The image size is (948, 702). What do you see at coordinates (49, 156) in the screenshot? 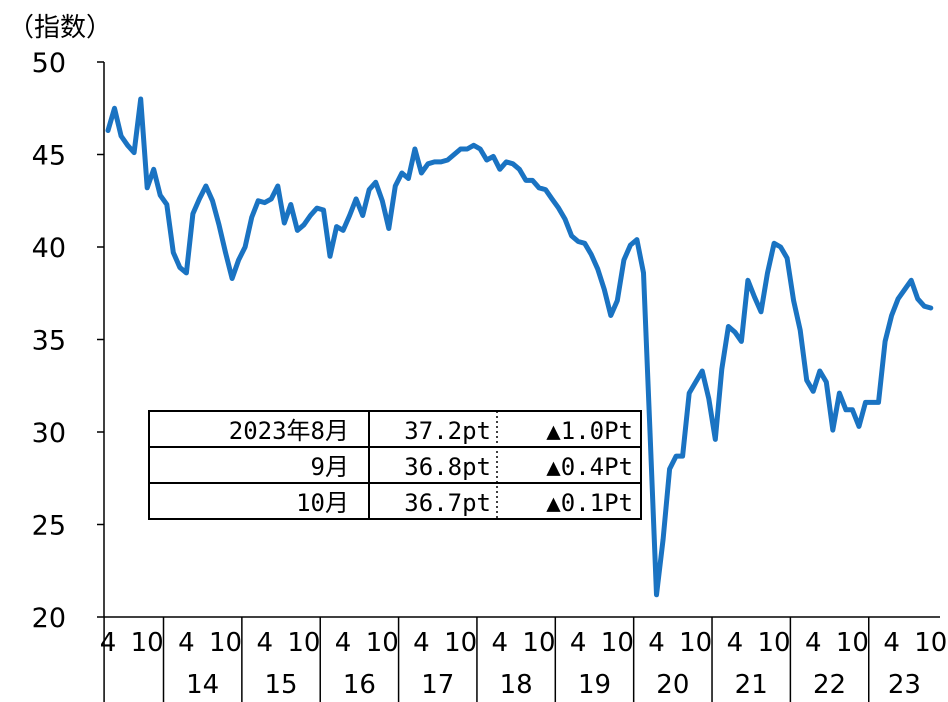
I see `y-tick-label: 45` at bounding box center [49, 156].